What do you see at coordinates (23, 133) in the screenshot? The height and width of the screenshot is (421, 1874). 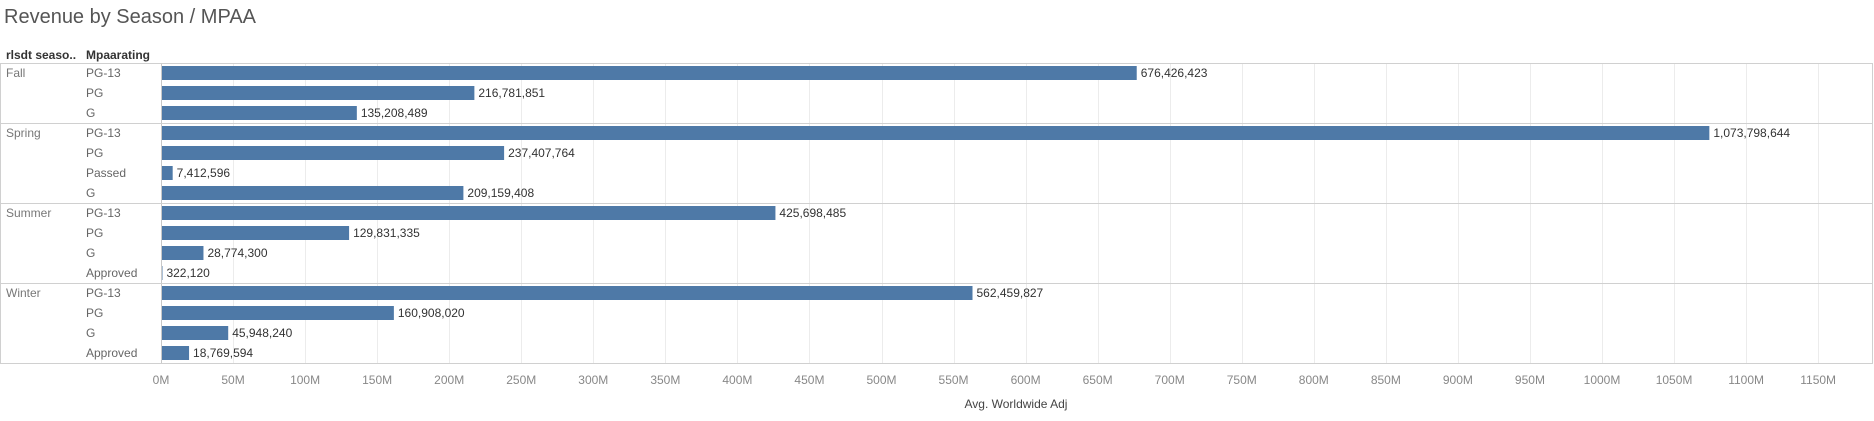 I see `season-label: Spring` at bounding box center [23, 133].